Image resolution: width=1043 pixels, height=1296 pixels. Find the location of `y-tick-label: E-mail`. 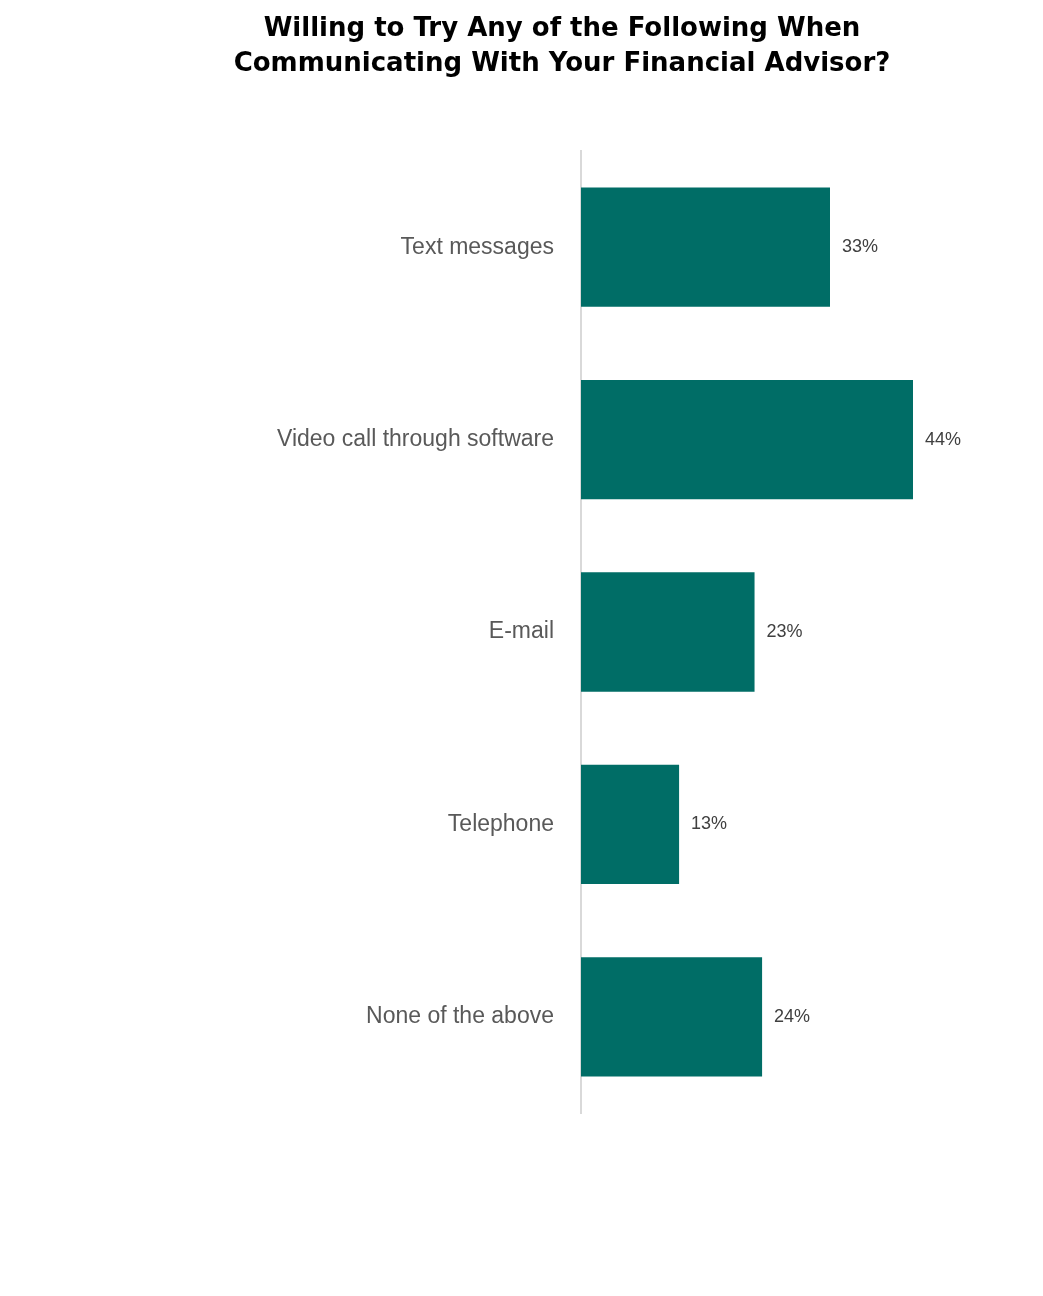

y-tick-label: E-mail is located at coordinates (521, 630).